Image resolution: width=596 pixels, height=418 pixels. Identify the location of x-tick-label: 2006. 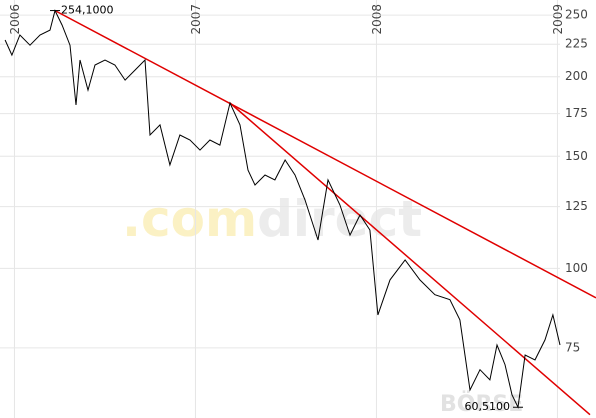
(15, 19).